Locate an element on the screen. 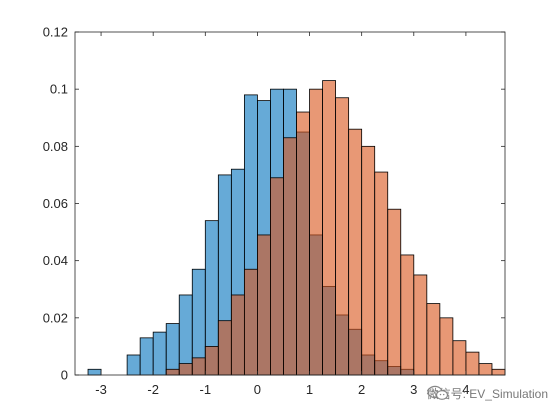 Image resolution: width=560 pixels, height=420 pixels. watermark: 微信号: EV_Simulation is located at coordinates (487, 393).